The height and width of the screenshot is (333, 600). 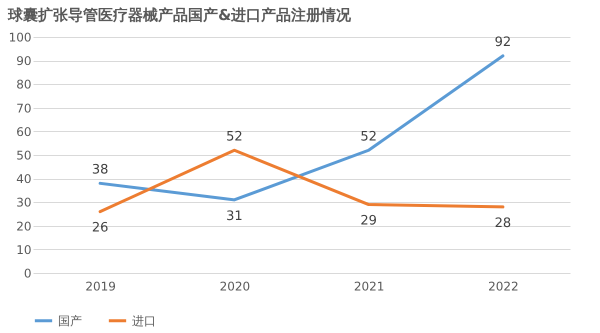 What do you see at coordinates (503, 223) in the screenshot?
I see `data-label: 28` at bounding box center [503, 223].